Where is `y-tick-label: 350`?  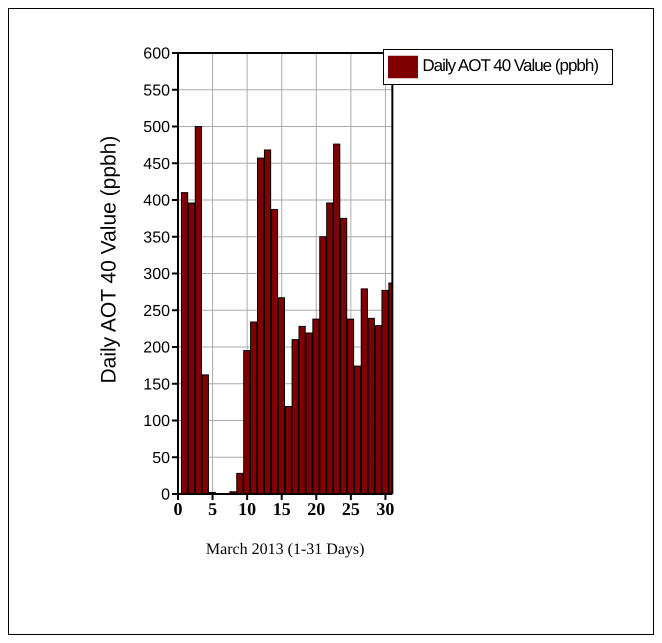
y-tick-label: 350 is located at coordinates (156, 237).